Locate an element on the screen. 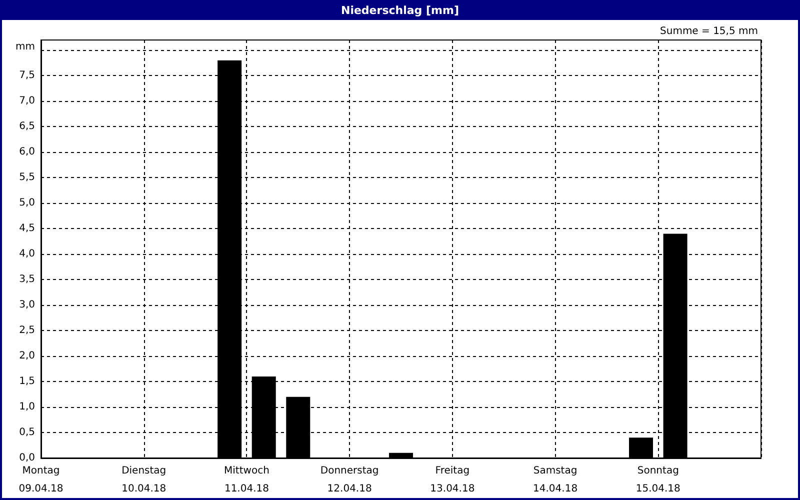 The image size is (800, 500). y-axis-title: mm is located at coordinates (25, 47).